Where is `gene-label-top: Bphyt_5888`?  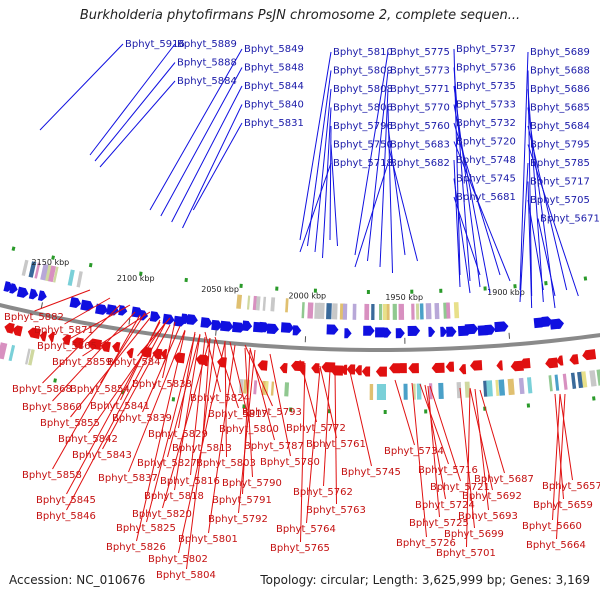 gene-label-top: Bphyt_5888 is located at coordinates (207, 63).